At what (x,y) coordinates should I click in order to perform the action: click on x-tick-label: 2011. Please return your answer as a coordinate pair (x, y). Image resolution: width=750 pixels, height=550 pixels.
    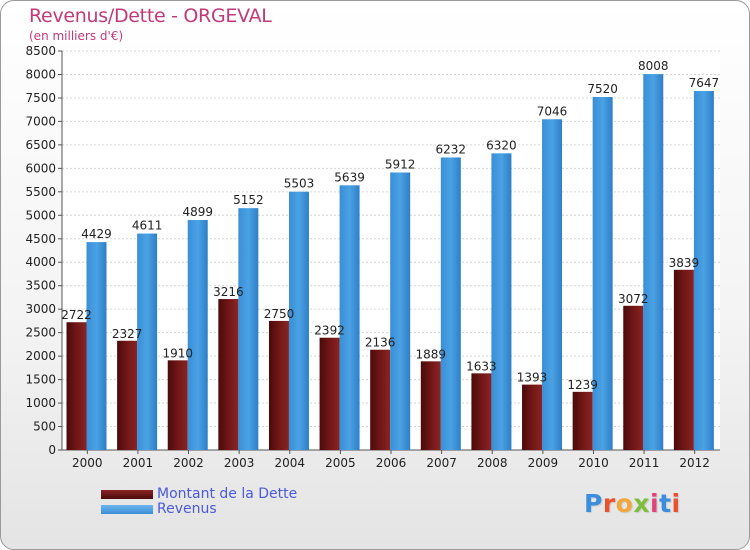
    Looking at the image, I should click on (644, 463).